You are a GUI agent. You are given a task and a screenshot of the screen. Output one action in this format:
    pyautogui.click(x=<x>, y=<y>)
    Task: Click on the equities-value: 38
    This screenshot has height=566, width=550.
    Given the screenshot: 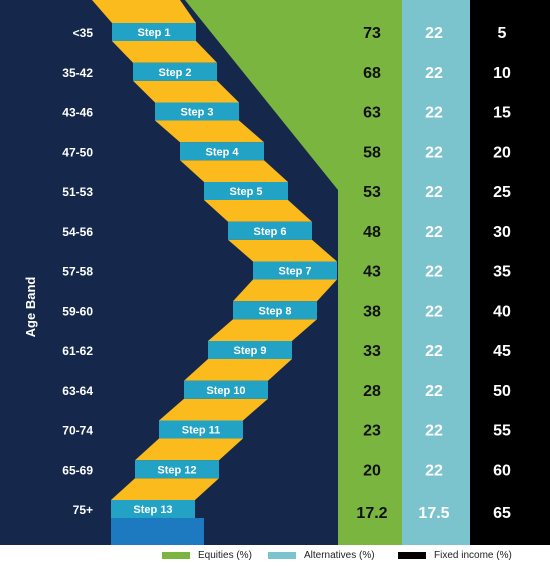 What is the action you would take?
    pyautogui.click(x=372, y=311)
    